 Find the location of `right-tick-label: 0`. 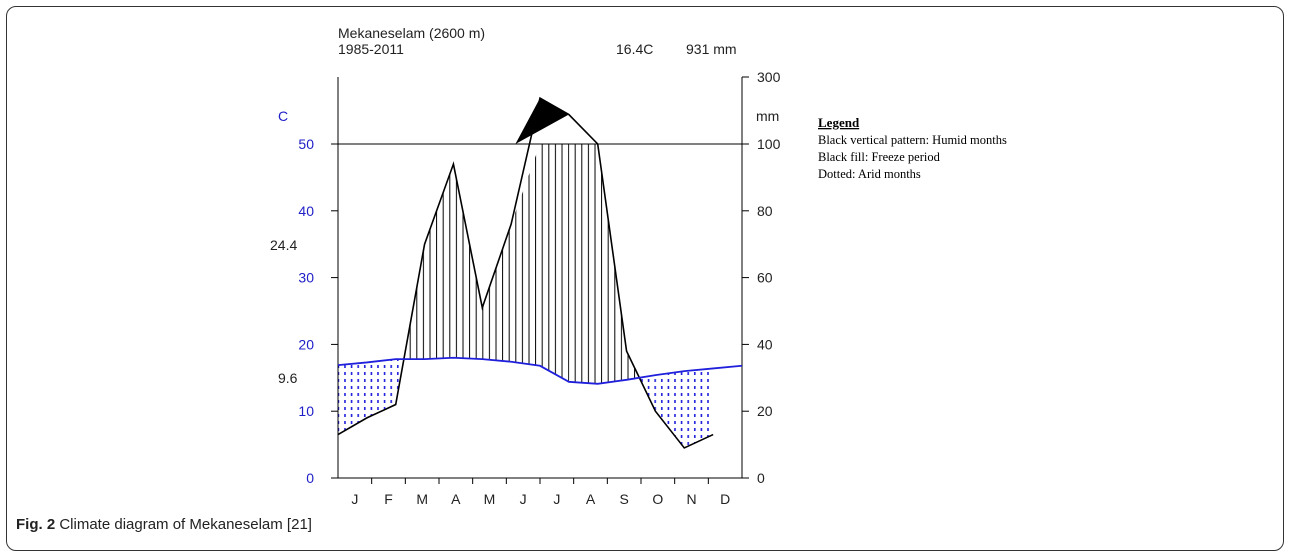

right-tick-label: 0 is located at coordinates (761, 478).